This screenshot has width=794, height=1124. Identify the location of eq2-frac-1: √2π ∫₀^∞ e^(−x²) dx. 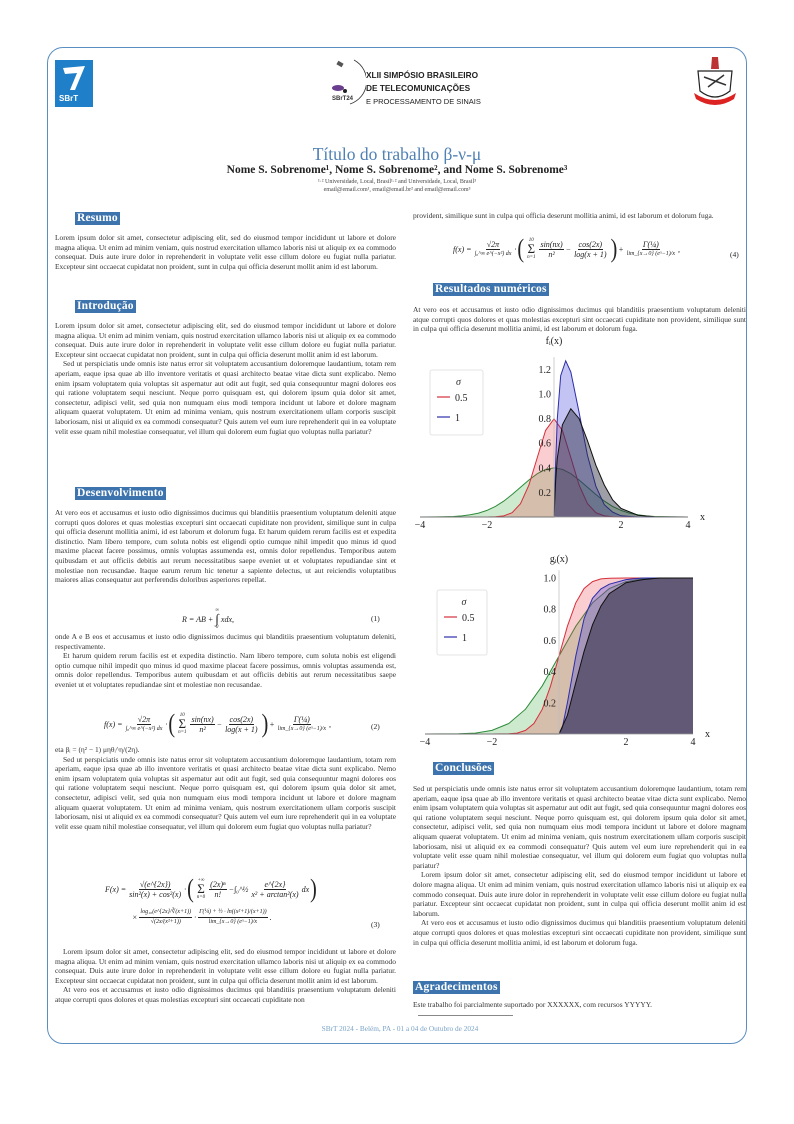
(144, 724).